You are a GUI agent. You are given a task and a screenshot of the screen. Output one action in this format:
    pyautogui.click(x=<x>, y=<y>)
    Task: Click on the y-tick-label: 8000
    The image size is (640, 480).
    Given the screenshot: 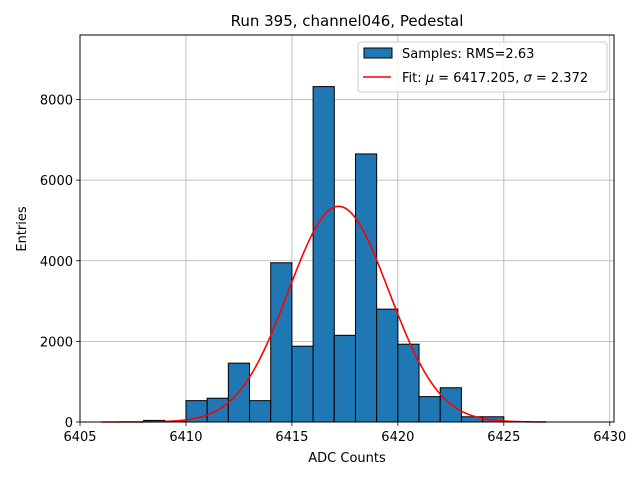 What is the action you would take?
    pyautogui.click(x=56, y=101)
    